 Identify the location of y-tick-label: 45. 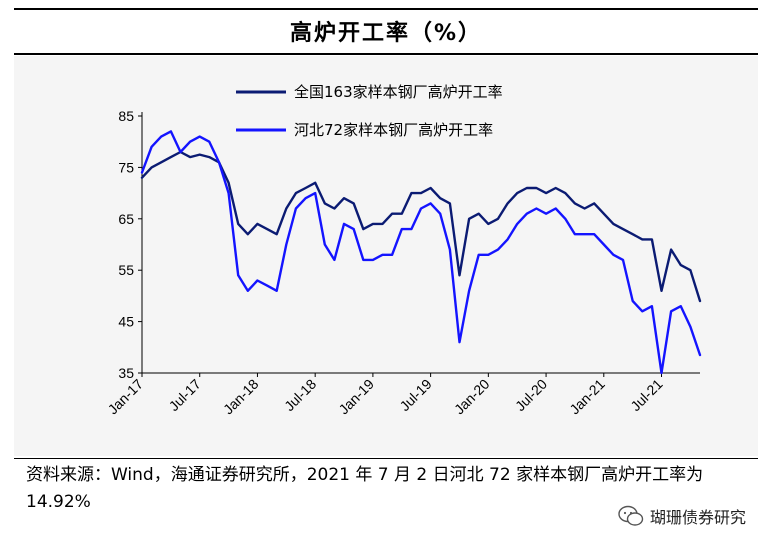
(126, 322).